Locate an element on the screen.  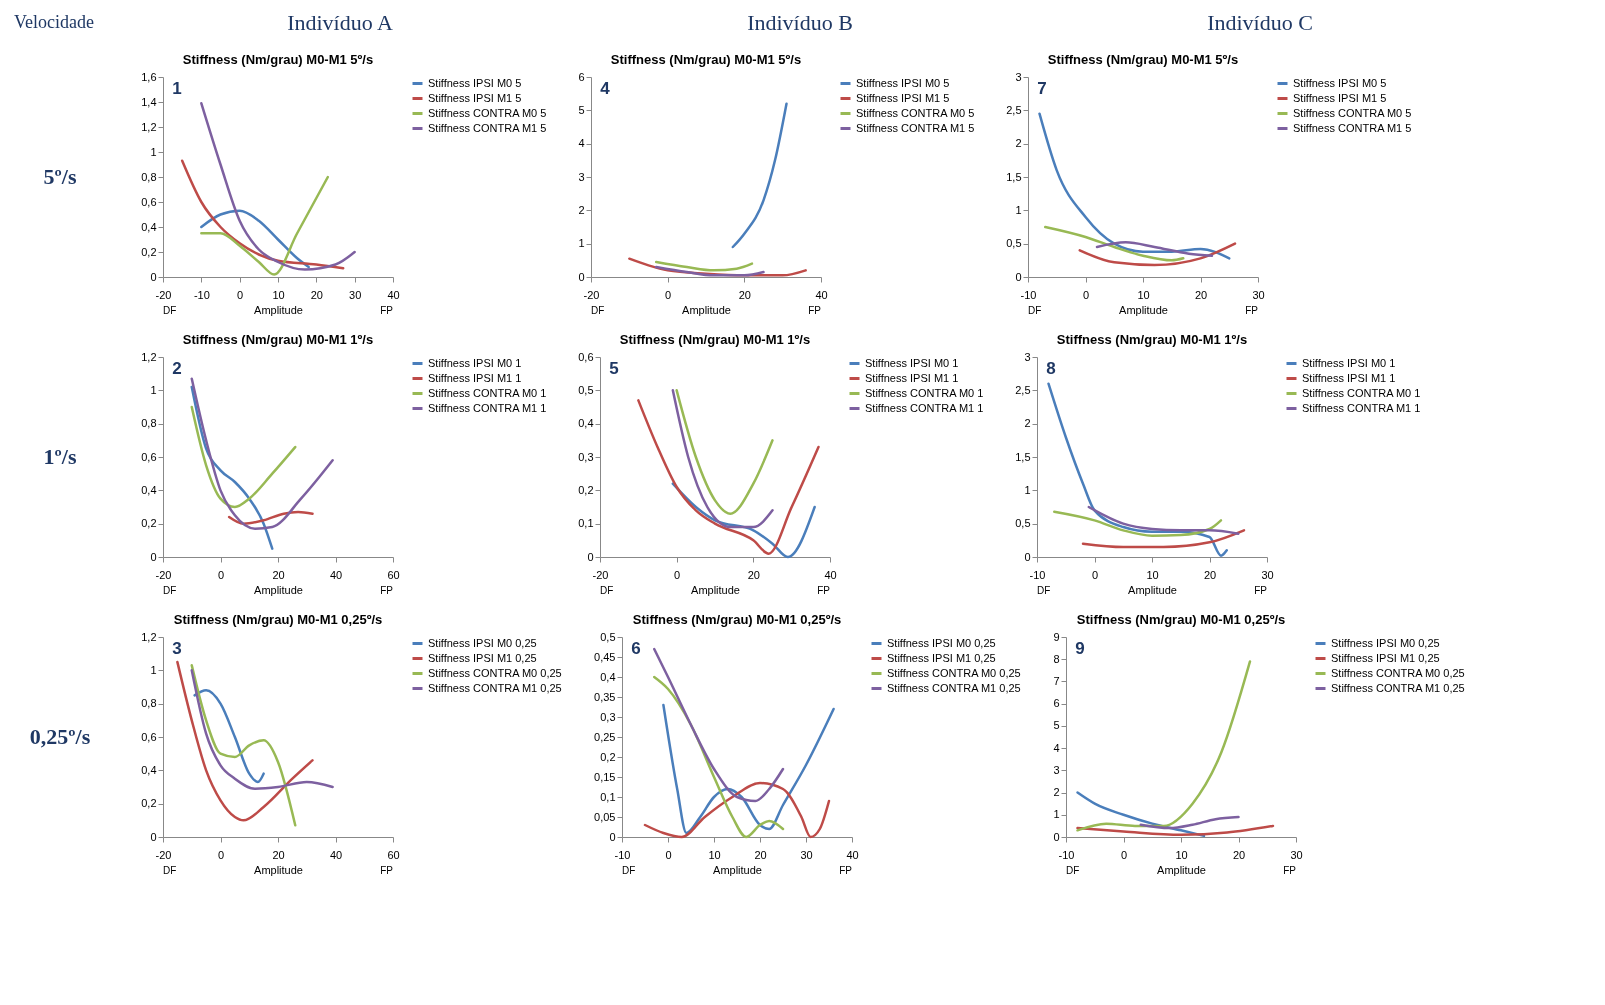
y-tick-label: 0,35 is located at coordinates (605, 696).